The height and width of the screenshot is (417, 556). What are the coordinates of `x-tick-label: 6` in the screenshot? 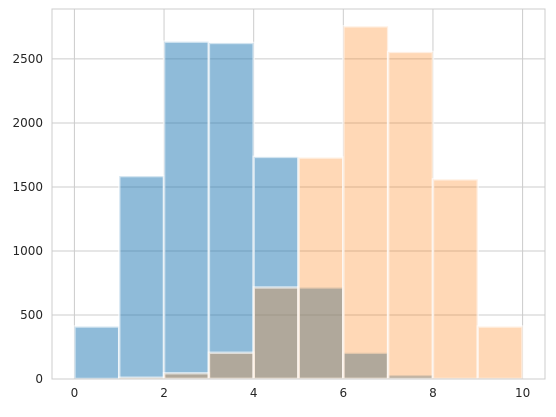 It's located at (343, 393).